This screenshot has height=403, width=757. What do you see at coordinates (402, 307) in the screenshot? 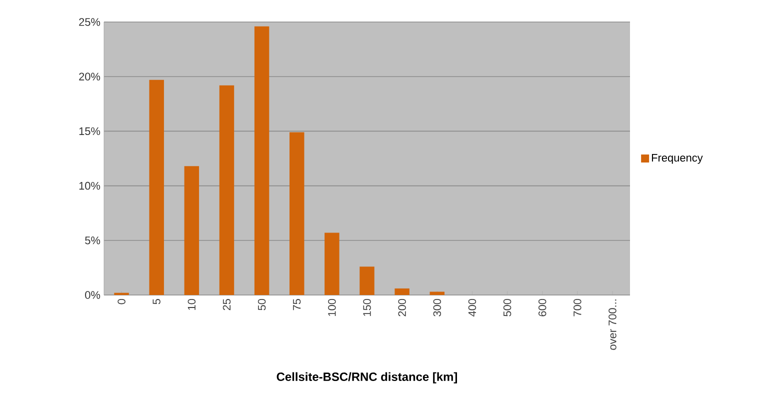
I see `x-tick-label: 200` at bounding box center [402, 307].